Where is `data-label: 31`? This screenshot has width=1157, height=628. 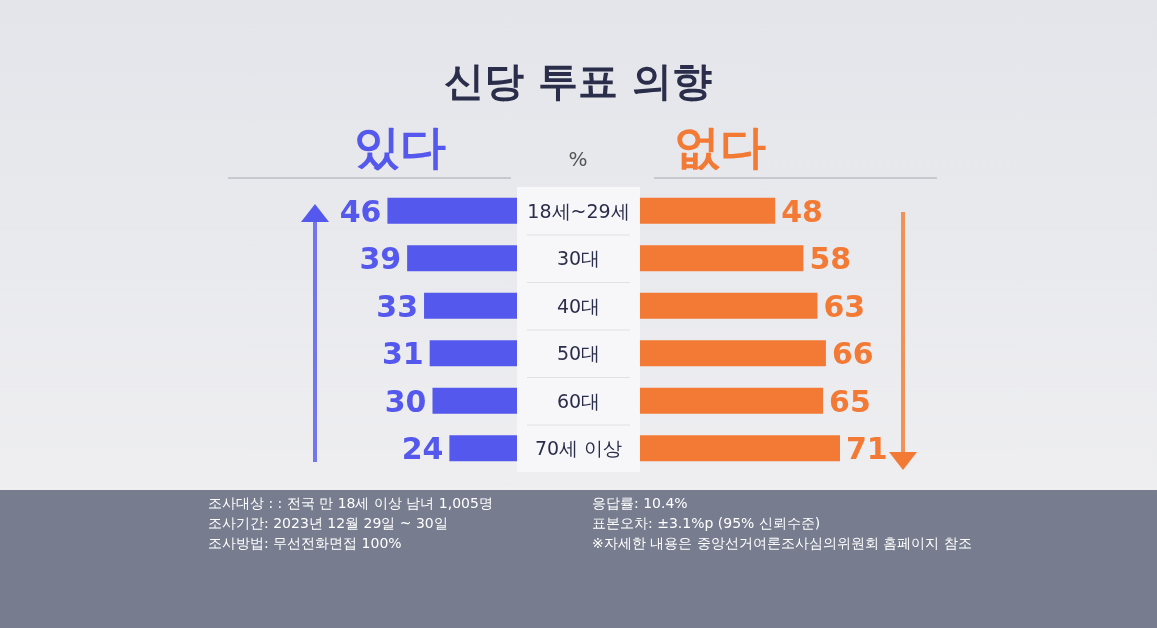 data-label: 31 is located at coordinates (402, 354).